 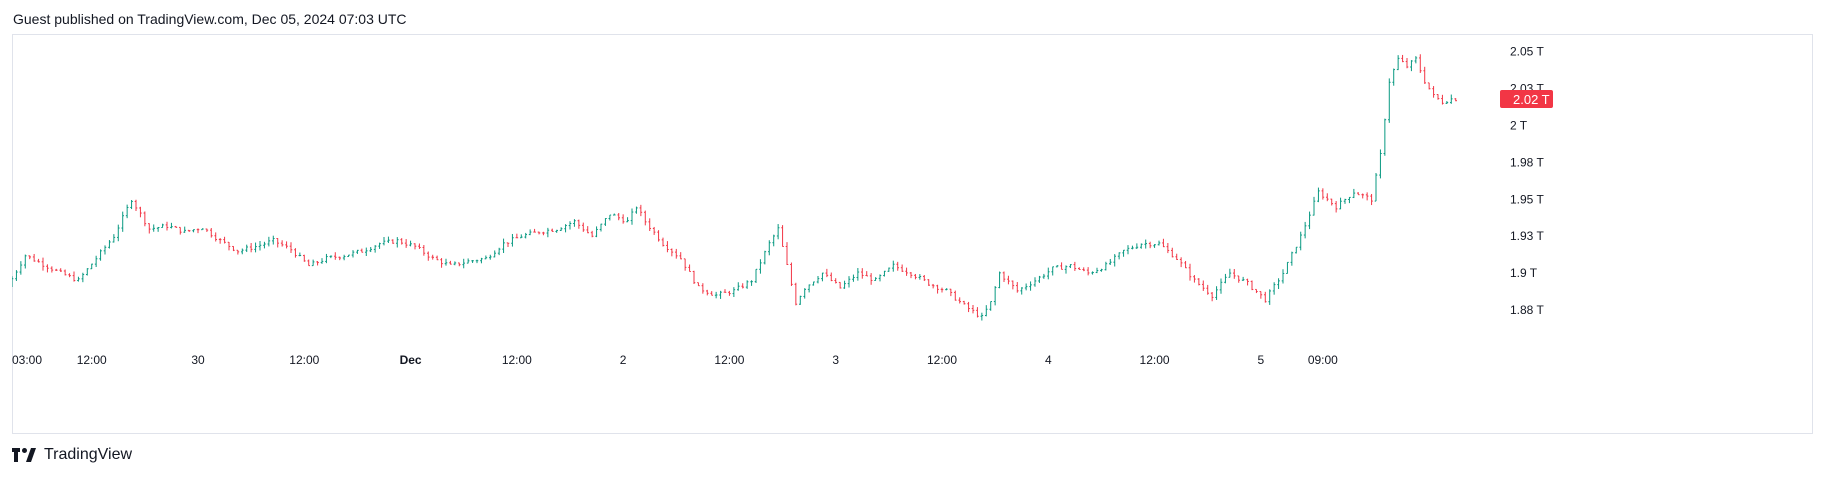 I want to click on brand-name: TradingView, so click(x=88, y=454).